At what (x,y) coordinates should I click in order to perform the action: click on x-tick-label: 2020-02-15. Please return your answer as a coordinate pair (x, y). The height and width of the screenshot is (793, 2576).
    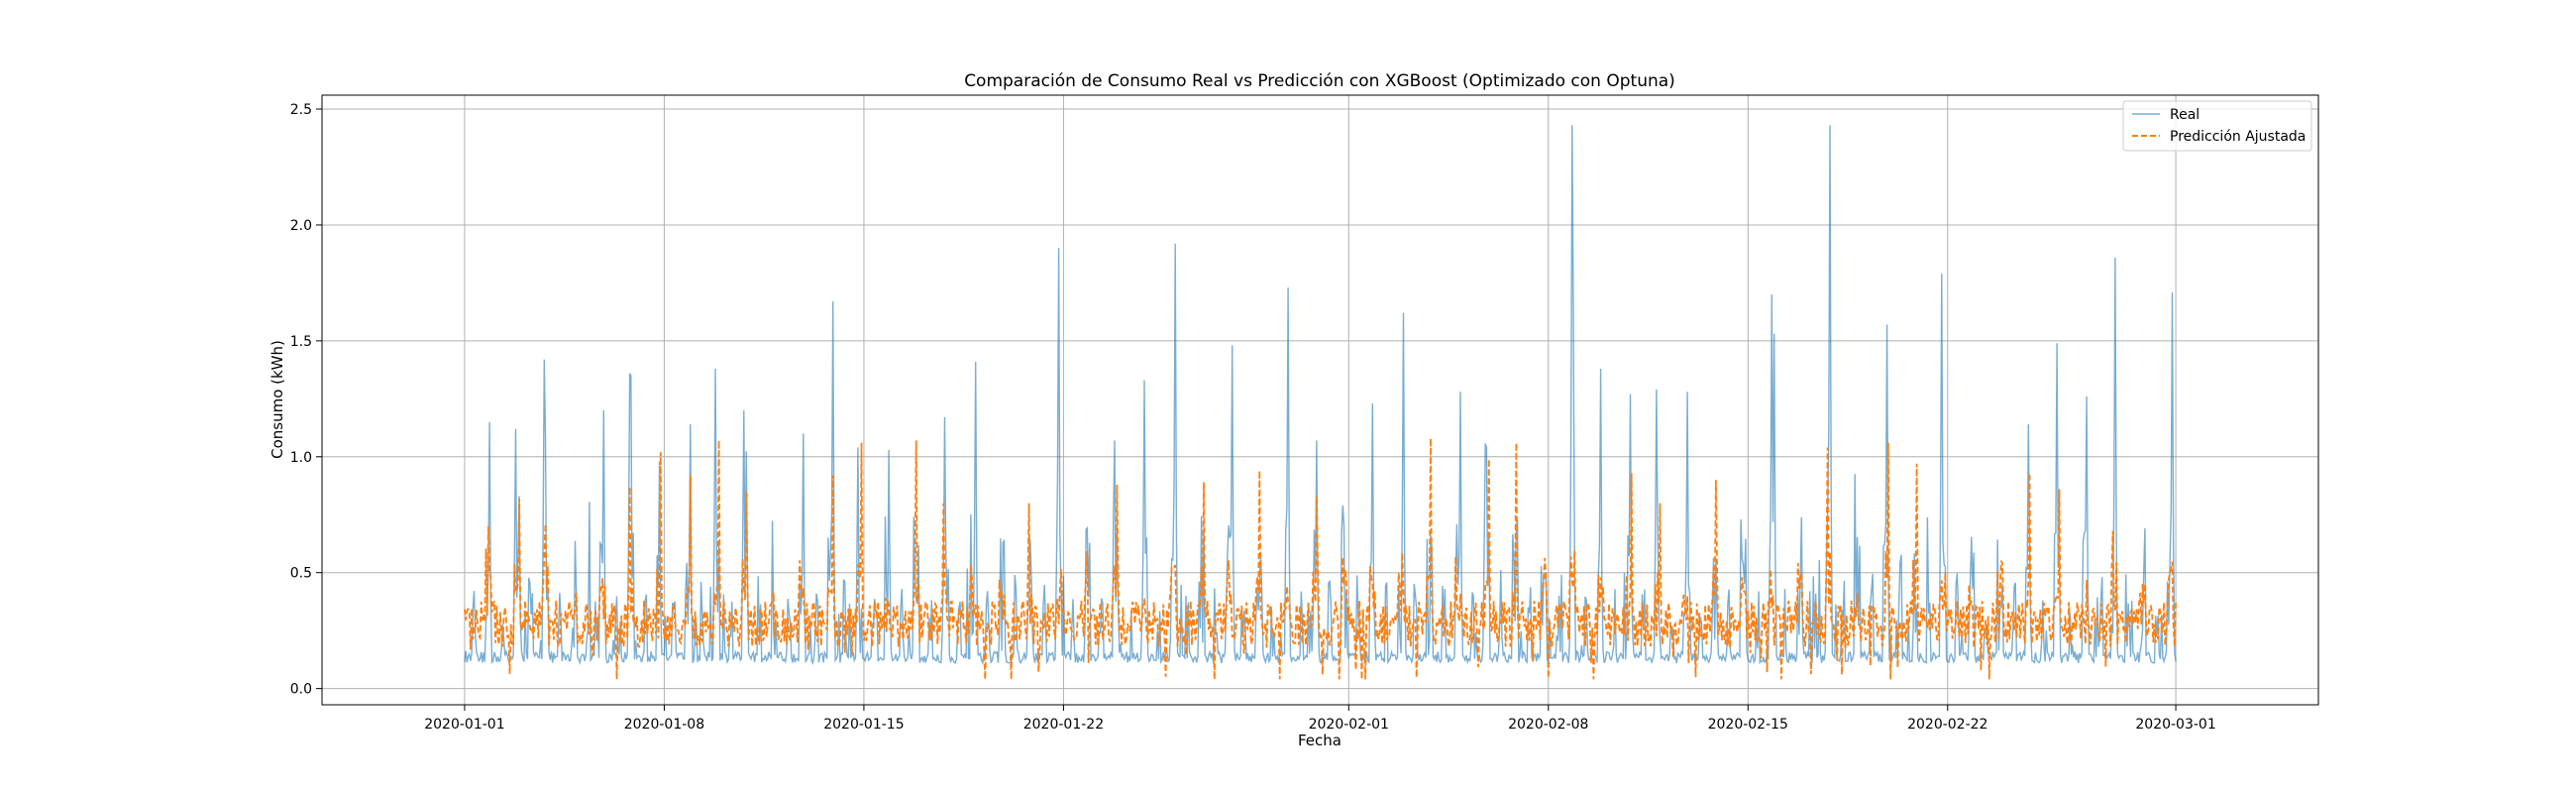
    Looking at the image, I should click on (1748, 725).